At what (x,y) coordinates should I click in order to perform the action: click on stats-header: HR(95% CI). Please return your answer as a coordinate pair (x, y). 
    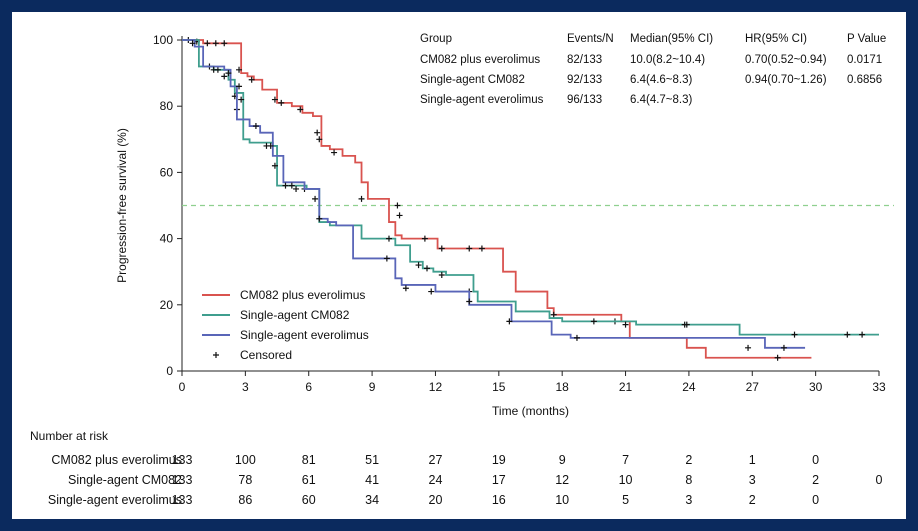
    Looking at the image, I should click on (776, 39).